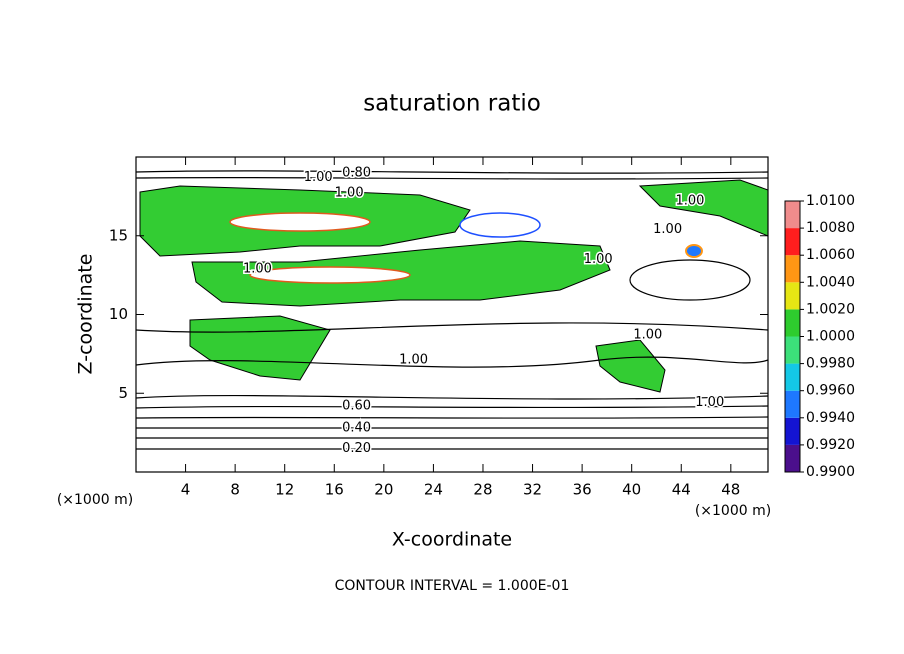  I want to click on contour-label: 0.80, so click(356, 172).